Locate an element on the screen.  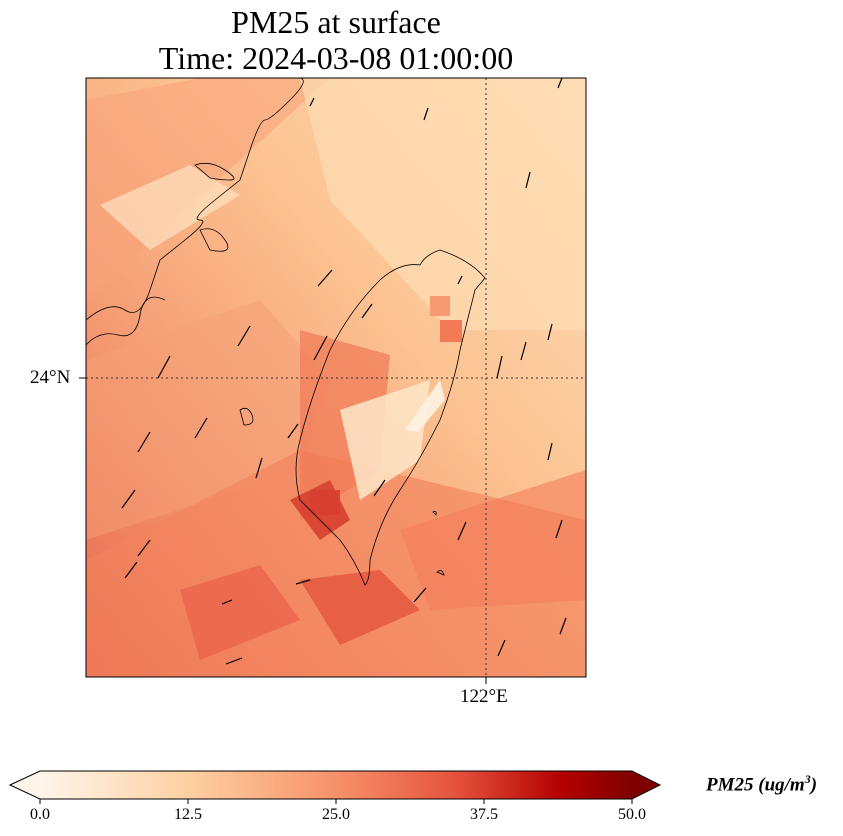
colorbar-tick-label: 25.0 is located at coordinates (336, 814).